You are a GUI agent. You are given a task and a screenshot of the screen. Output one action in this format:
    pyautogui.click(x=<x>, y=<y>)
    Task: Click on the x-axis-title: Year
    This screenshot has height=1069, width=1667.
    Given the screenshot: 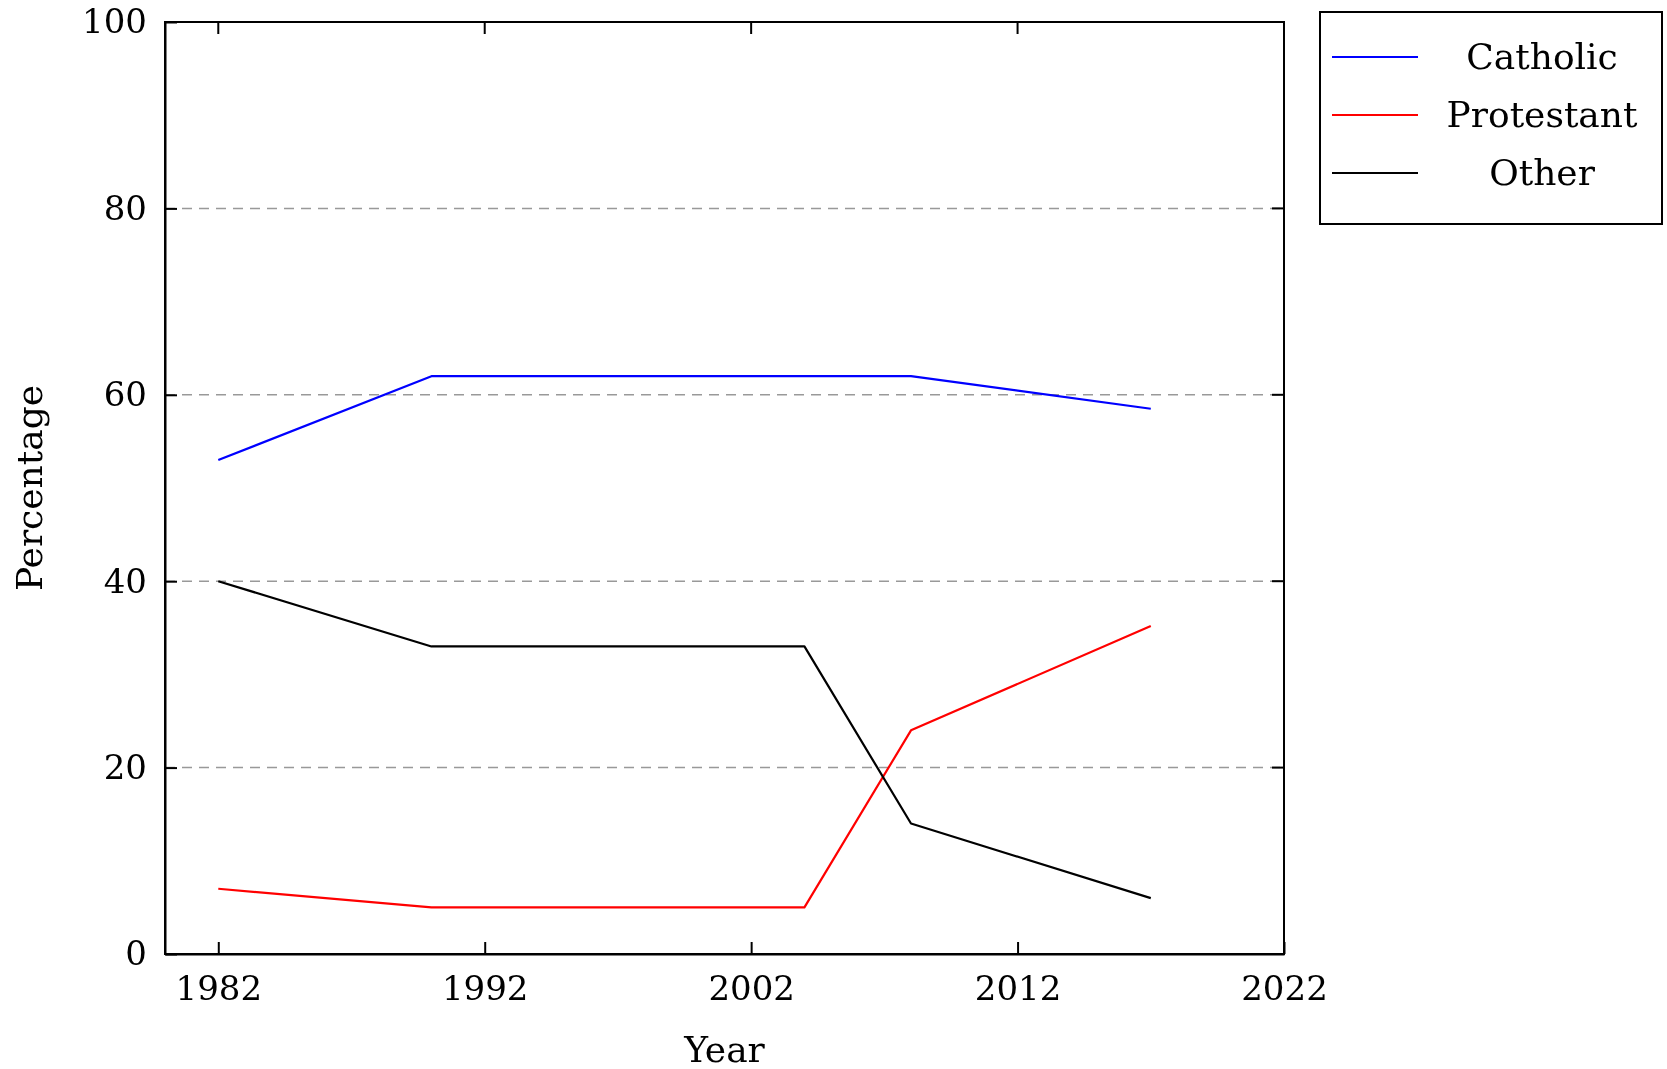 What is the action you would take?
    pyautogui.click(x=724, y=1049)
    